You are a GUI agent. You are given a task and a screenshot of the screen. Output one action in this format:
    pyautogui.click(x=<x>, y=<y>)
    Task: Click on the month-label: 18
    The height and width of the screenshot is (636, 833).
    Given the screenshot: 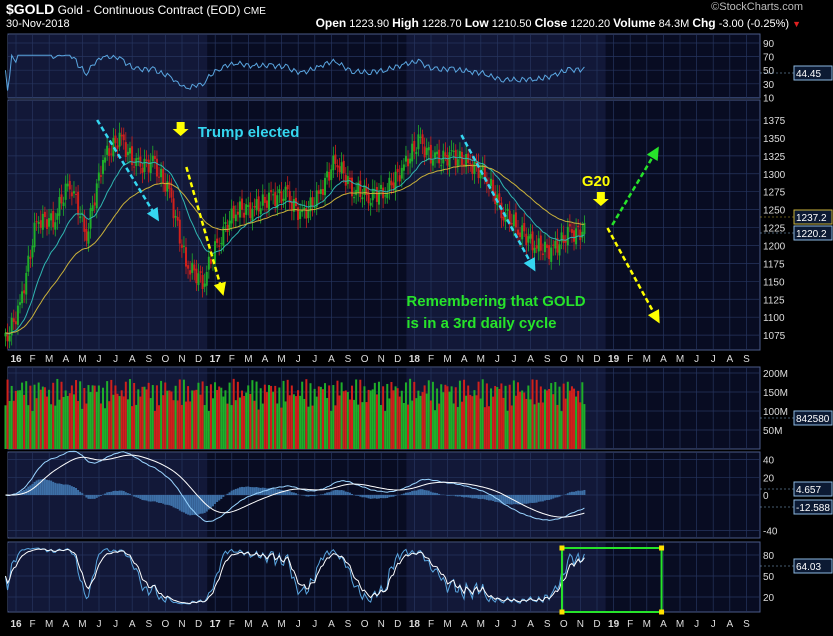 What is the action you would take?
    pyautogui.click(x=415, y=359)
    